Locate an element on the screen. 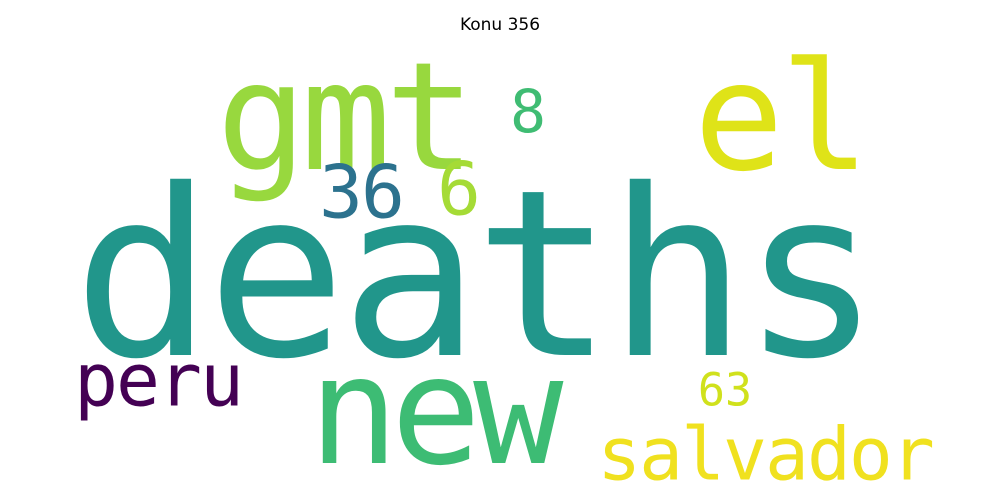 This screenshot has height=500, width=1000. word-8: 8 is located at coordinates (528, 112).